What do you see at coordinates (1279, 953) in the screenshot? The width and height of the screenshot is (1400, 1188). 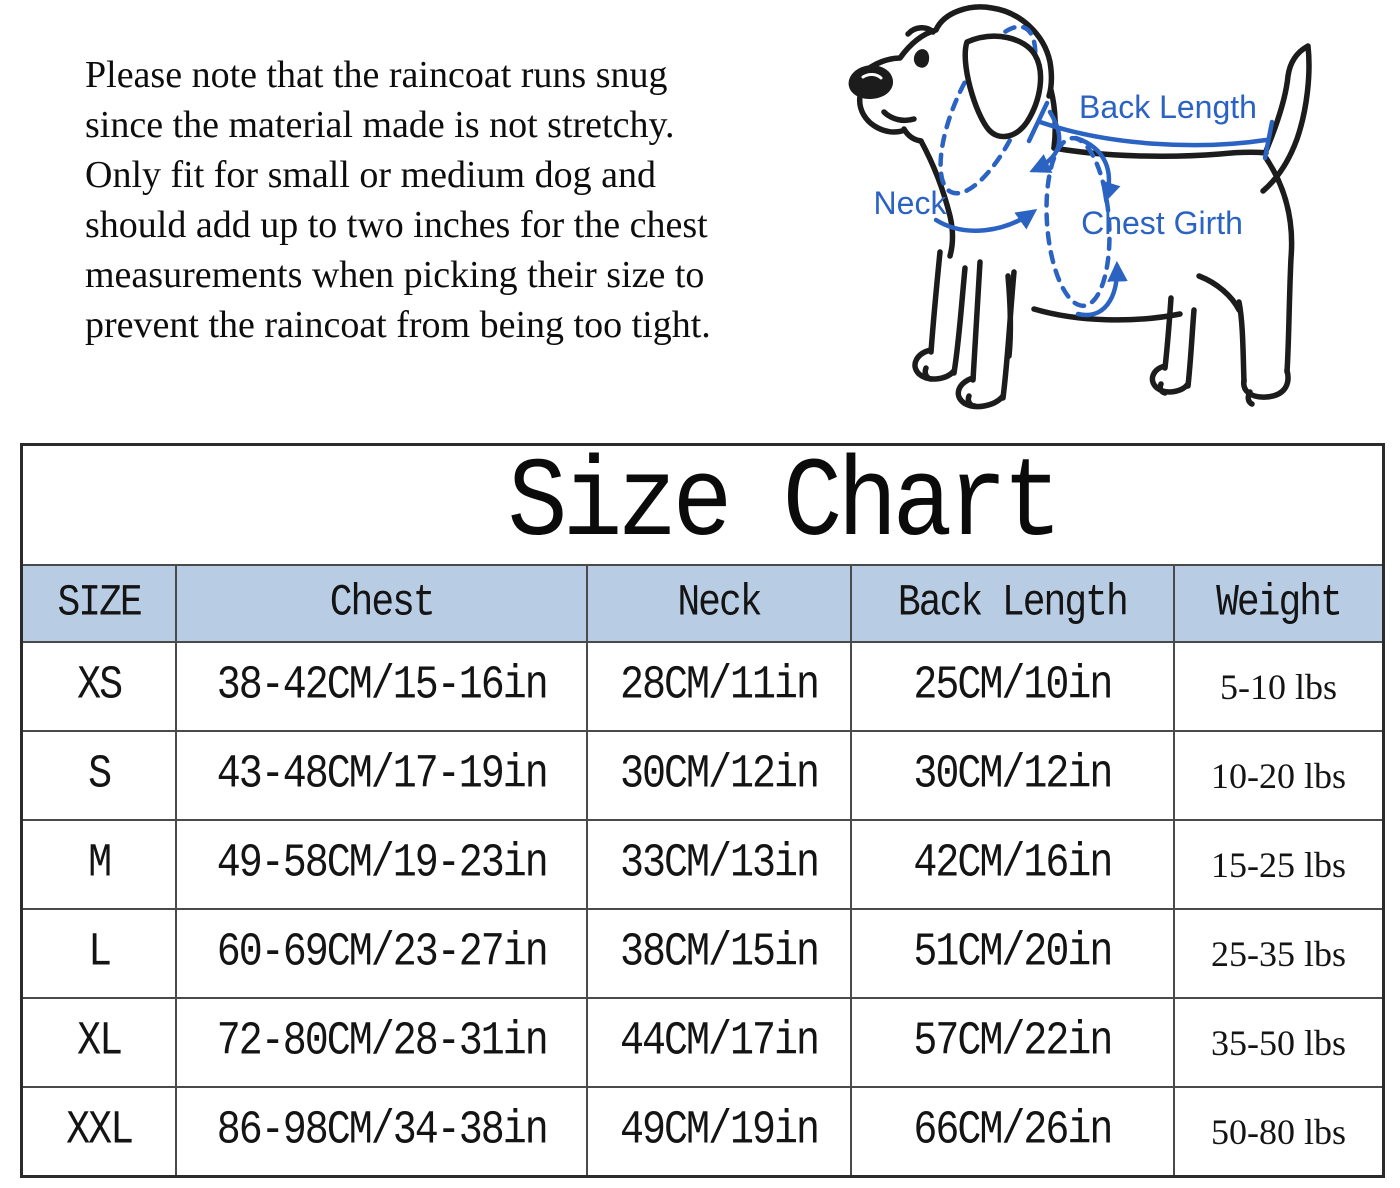 I see `cell-weight: 25-35 lbs` at bounding box center [1279, 953].